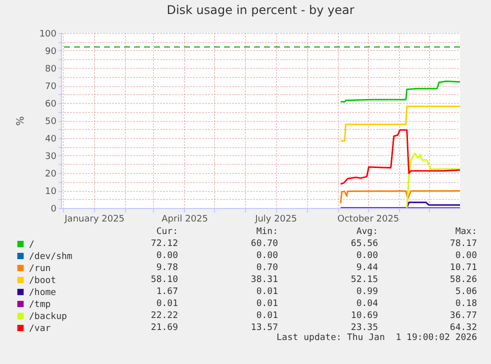 This screenshot has height=364, width=491. I want to click on text: Max:, so click(466, 232).